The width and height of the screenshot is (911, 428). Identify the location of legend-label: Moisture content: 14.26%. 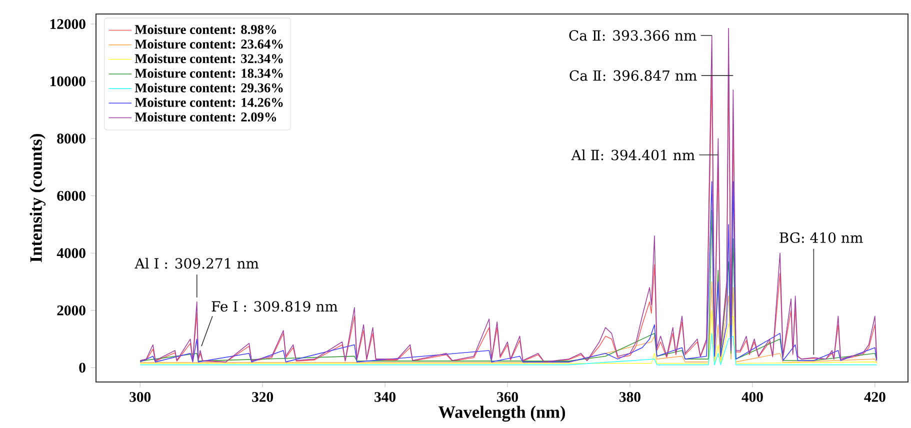
(208, 102).